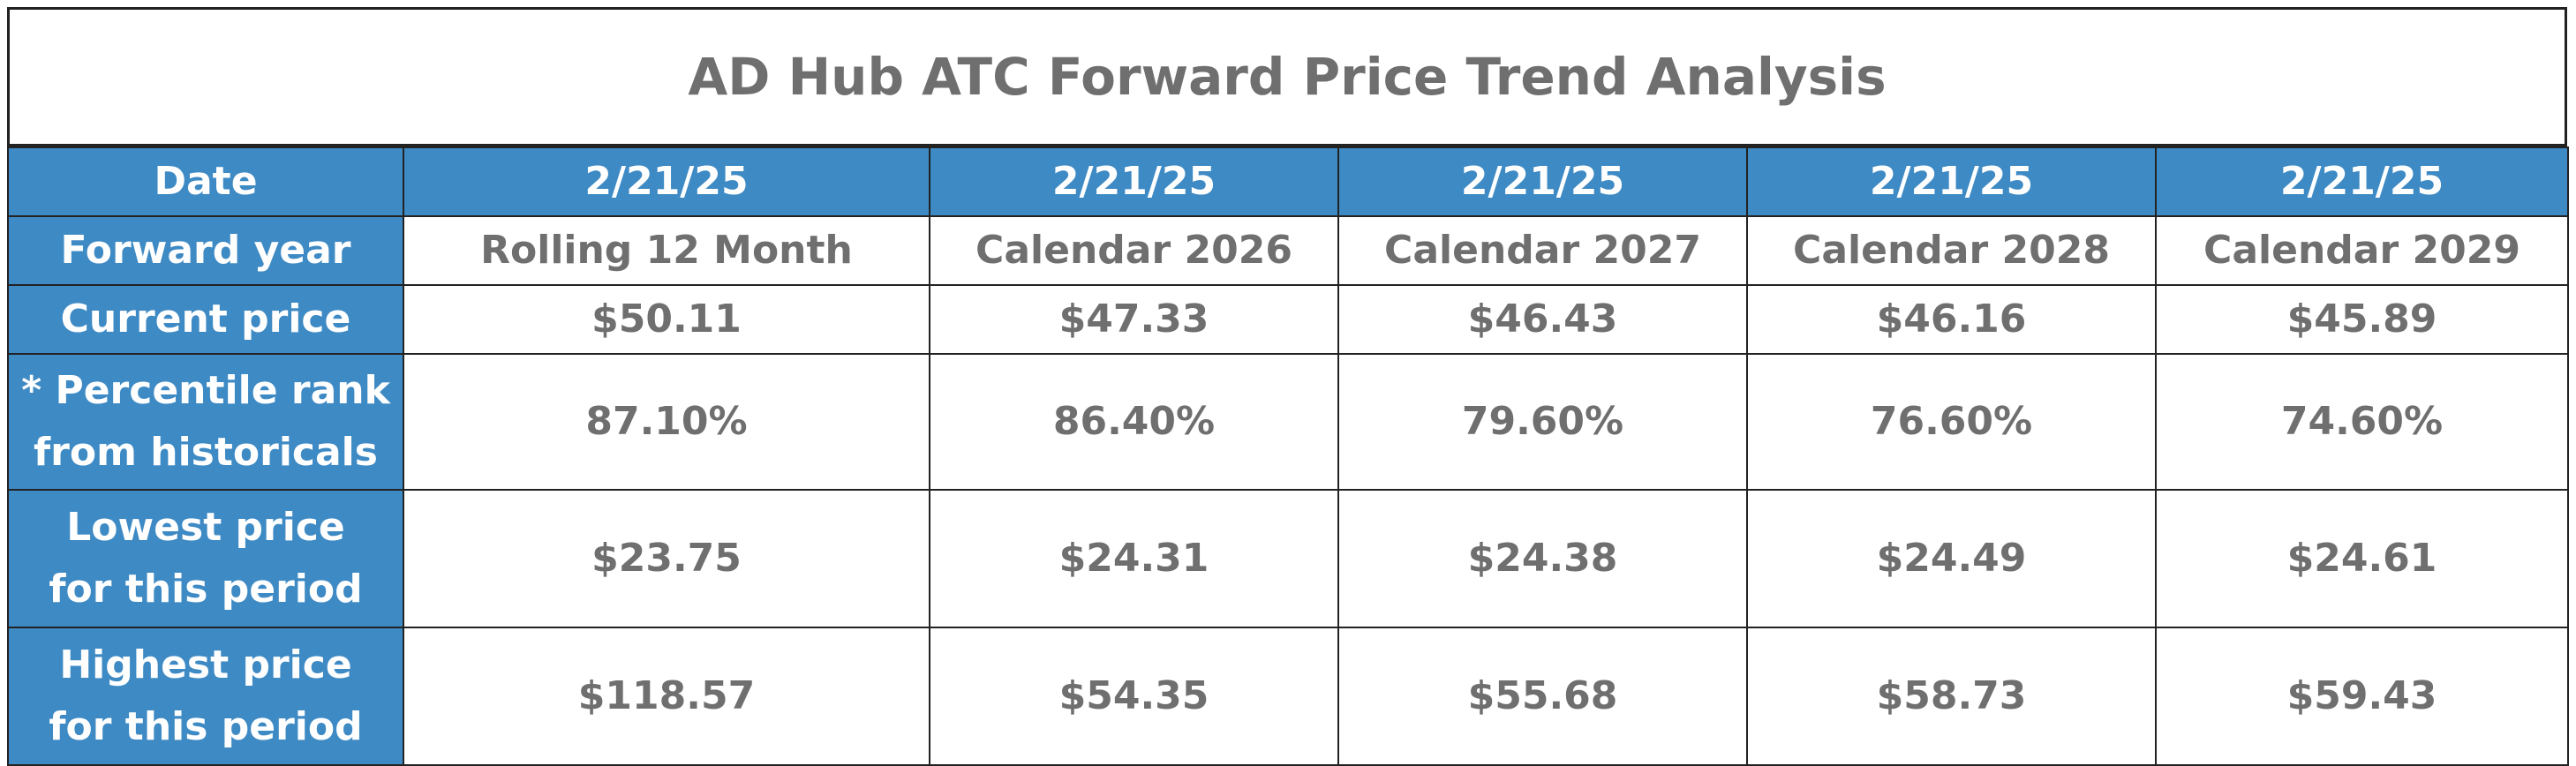 This screenshot has height=766, width=2576. I want to click on row-label-forward-year: Forward year, so click(206, 251).